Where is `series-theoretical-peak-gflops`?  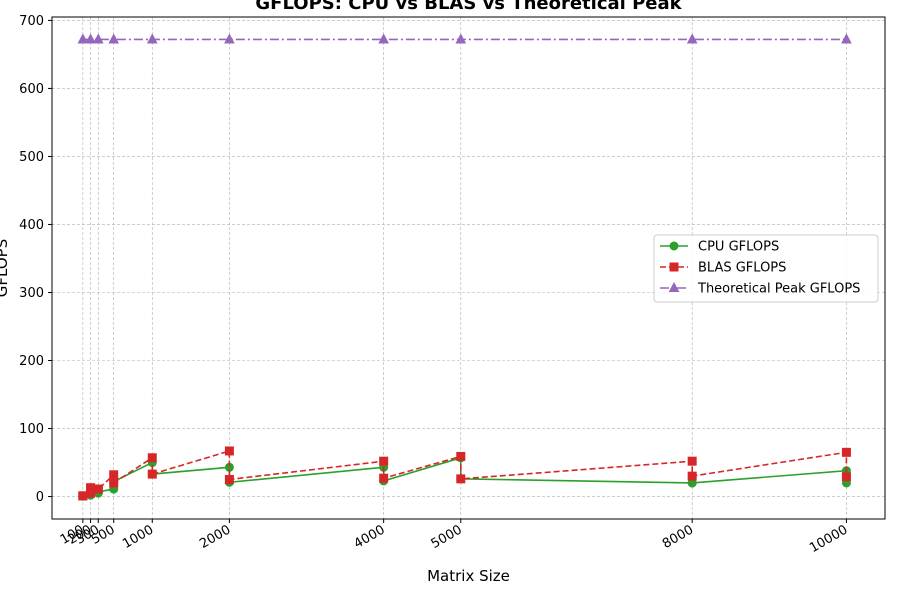 series-theoretical-peak-gflops is located at coordinates (464, 38).